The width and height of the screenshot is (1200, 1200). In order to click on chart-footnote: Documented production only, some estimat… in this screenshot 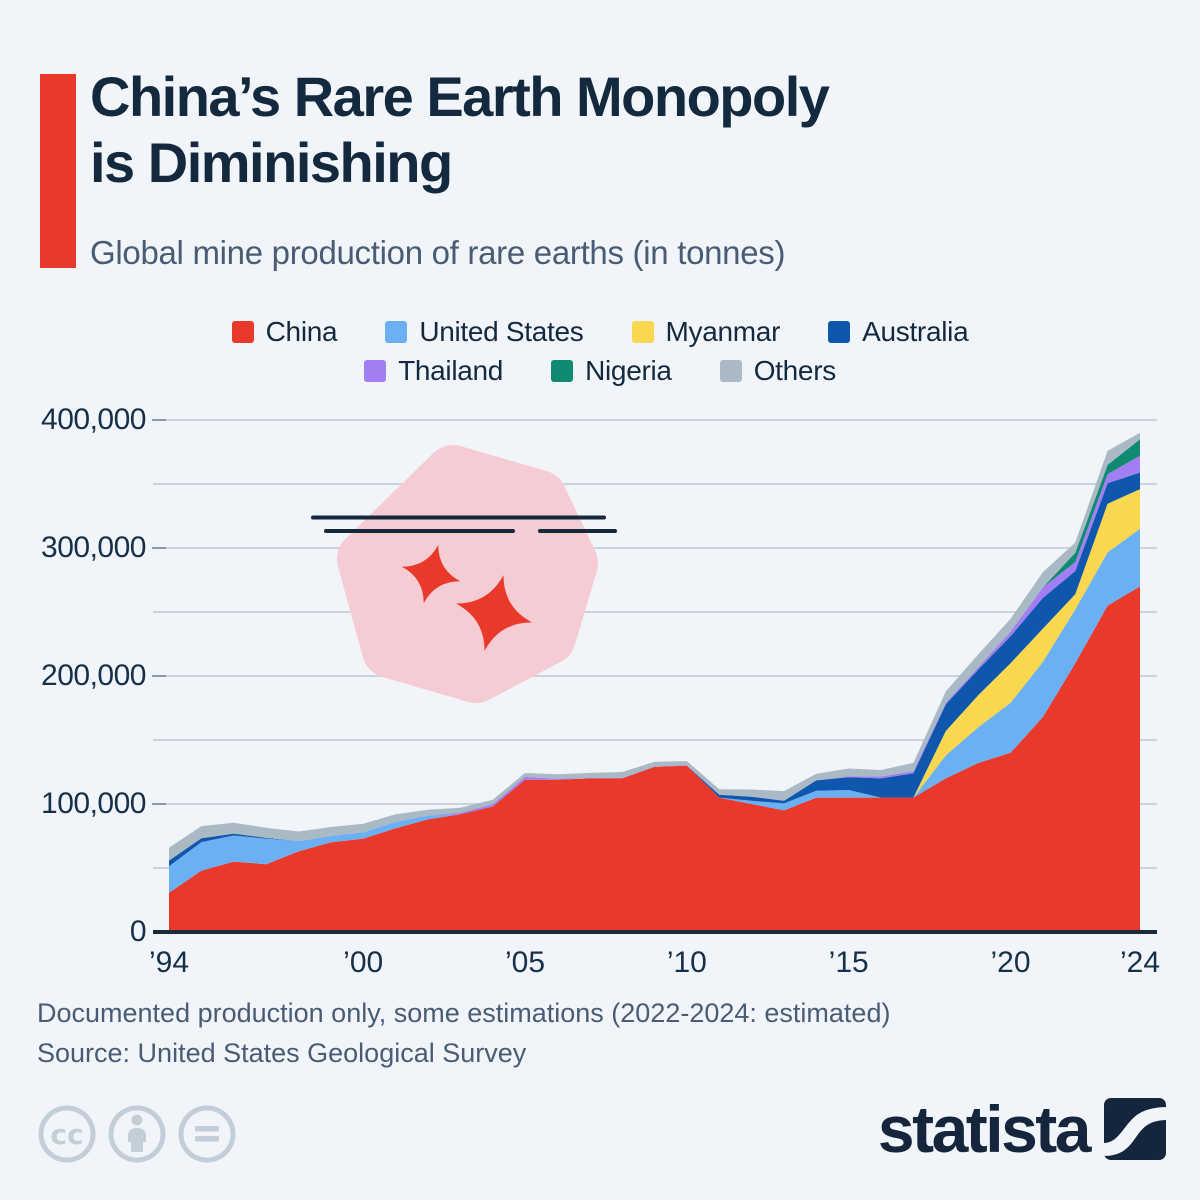, I will do `click(464, 1013)`.